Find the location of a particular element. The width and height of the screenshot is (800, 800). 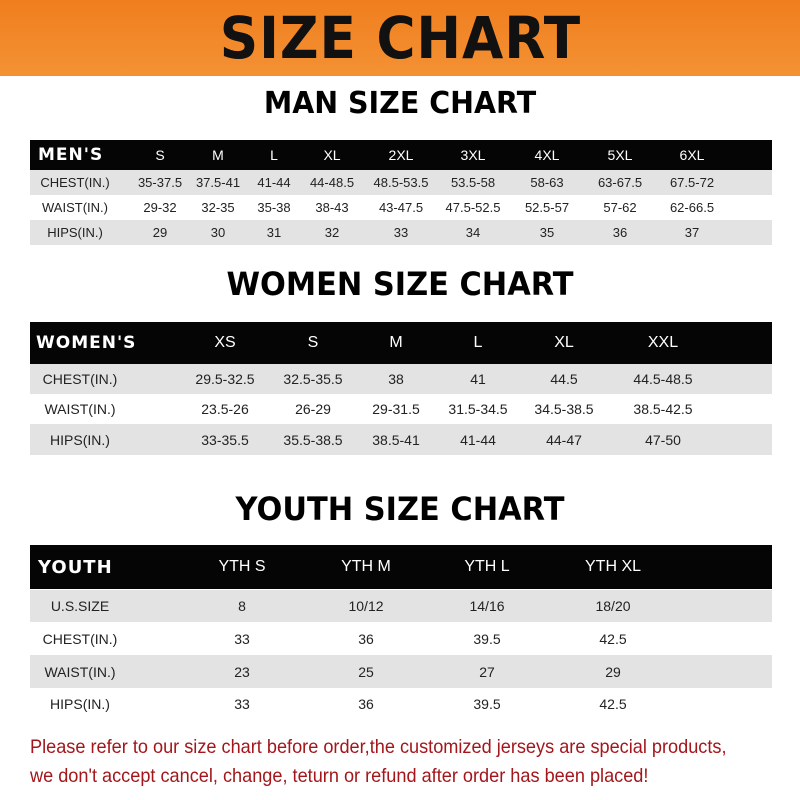

table-header-row: YOUTH YTH S YTH M YTH L YTH XL is located at coordinates (401, 567).